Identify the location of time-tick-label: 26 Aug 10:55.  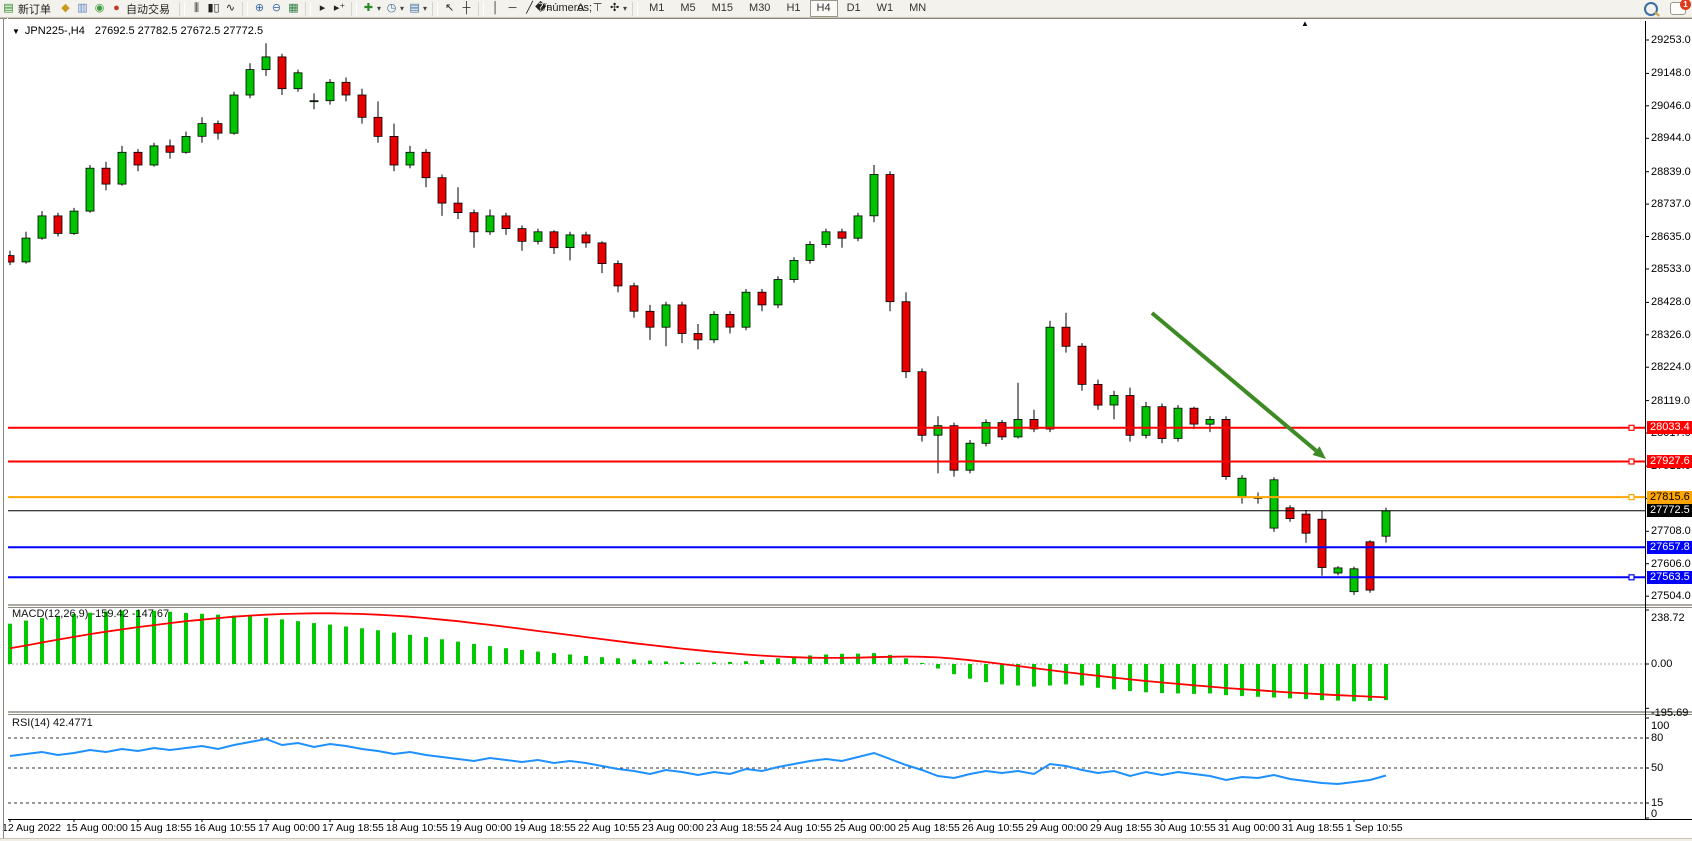
(993, 828).